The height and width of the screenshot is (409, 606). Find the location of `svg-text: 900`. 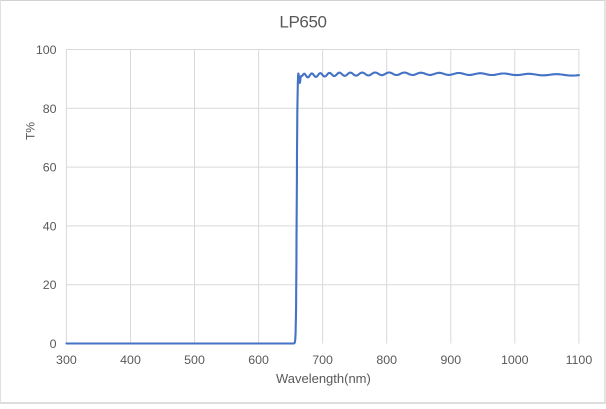

svg-text: 900 is located at coordinates (450, 360).